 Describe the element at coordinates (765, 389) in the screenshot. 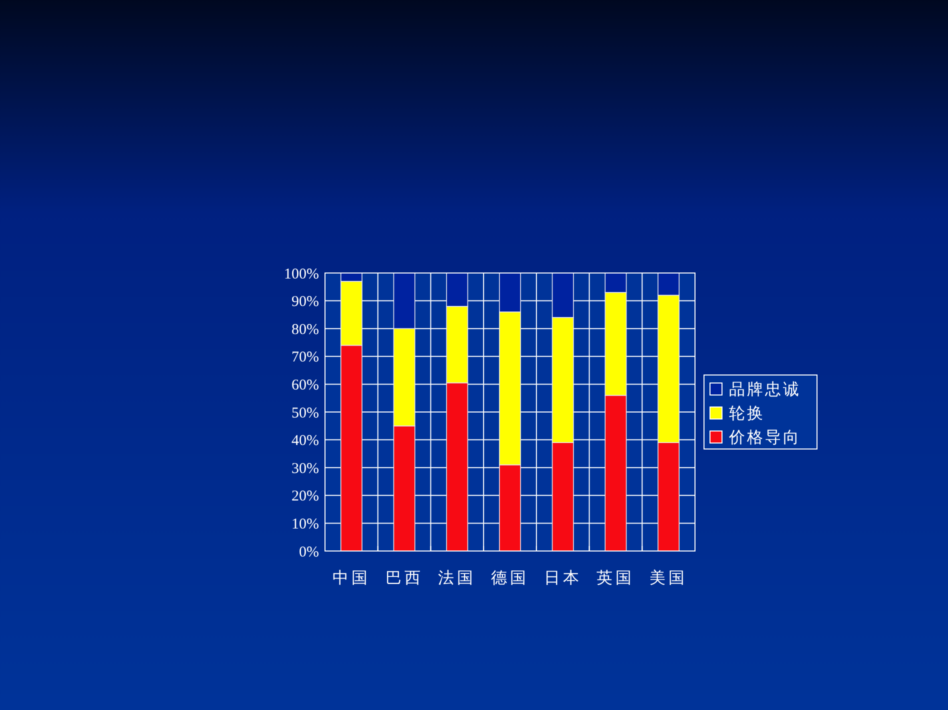

I see `legend-label: 品牌忠诚` at that location.